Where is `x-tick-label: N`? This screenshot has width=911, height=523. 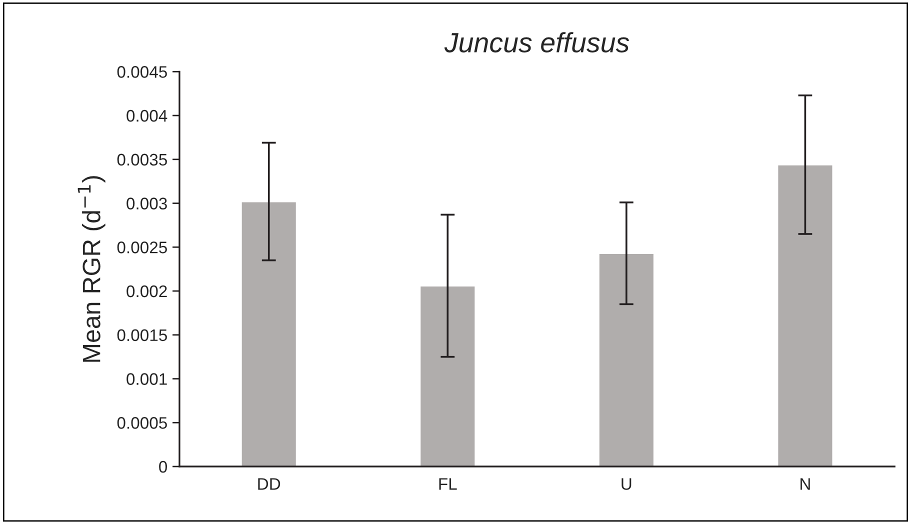
x-tick-label: N is located at coordinates (805, 484).